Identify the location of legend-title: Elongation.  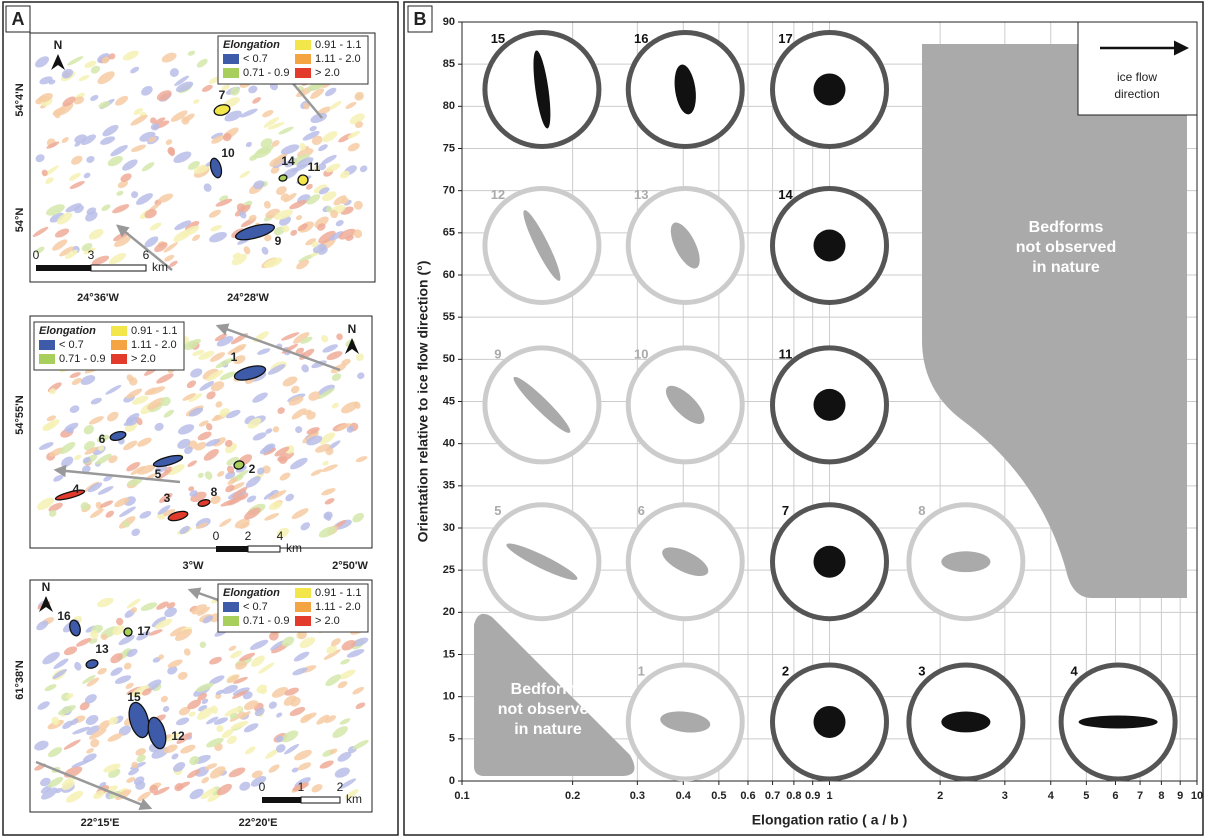
(251, 593).